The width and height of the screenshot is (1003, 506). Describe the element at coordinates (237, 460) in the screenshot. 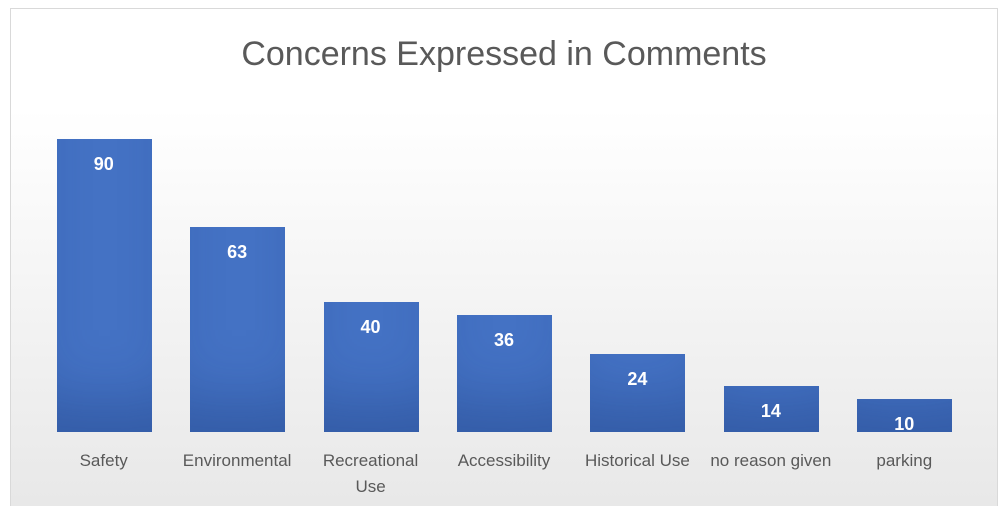

I see `x-tick-label: Environmental` at that location.